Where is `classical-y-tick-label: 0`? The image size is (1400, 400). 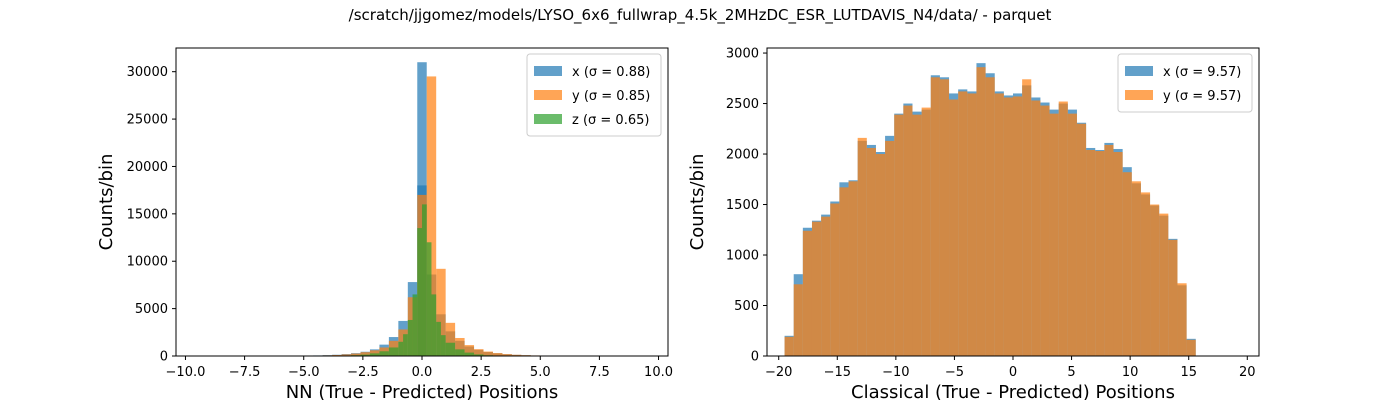
classical-y-tick-label: 0 is located at coordinates (755, 357).